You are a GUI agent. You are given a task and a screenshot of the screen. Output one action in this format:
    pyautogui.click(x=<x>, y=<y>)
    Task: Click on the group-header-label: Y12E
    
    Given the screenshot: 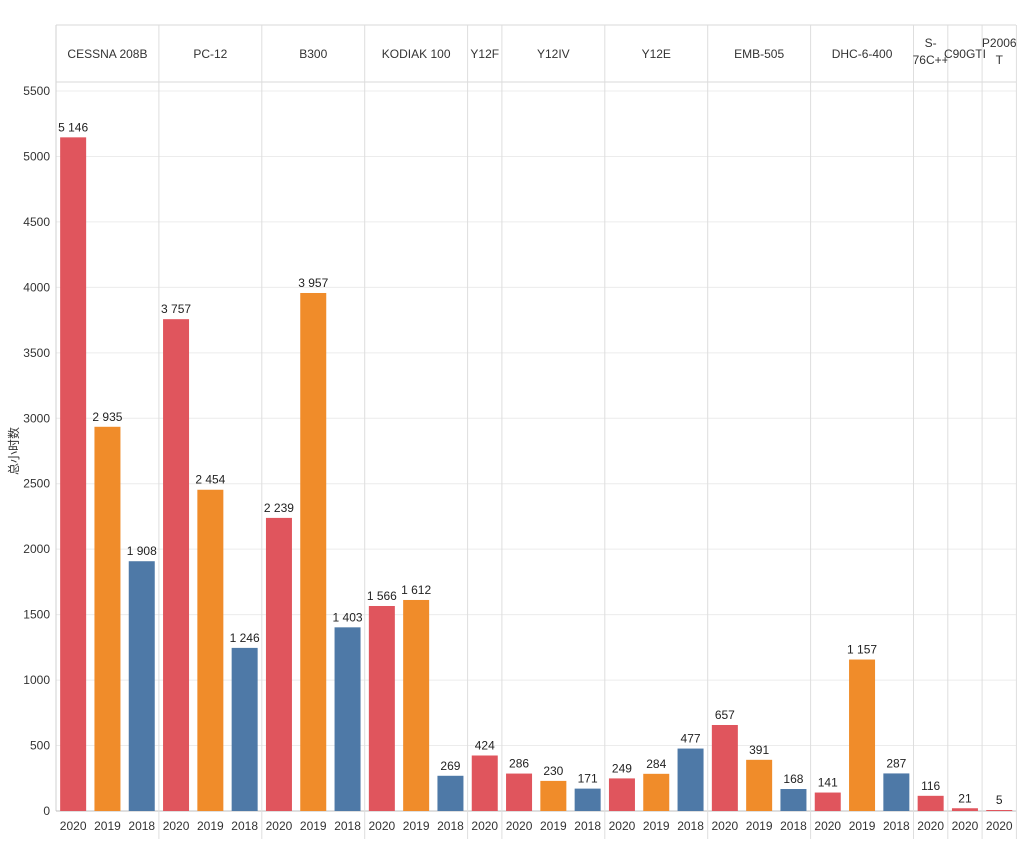 What is the action you would take?
    pyautogui.click(x=656, y=54)
    